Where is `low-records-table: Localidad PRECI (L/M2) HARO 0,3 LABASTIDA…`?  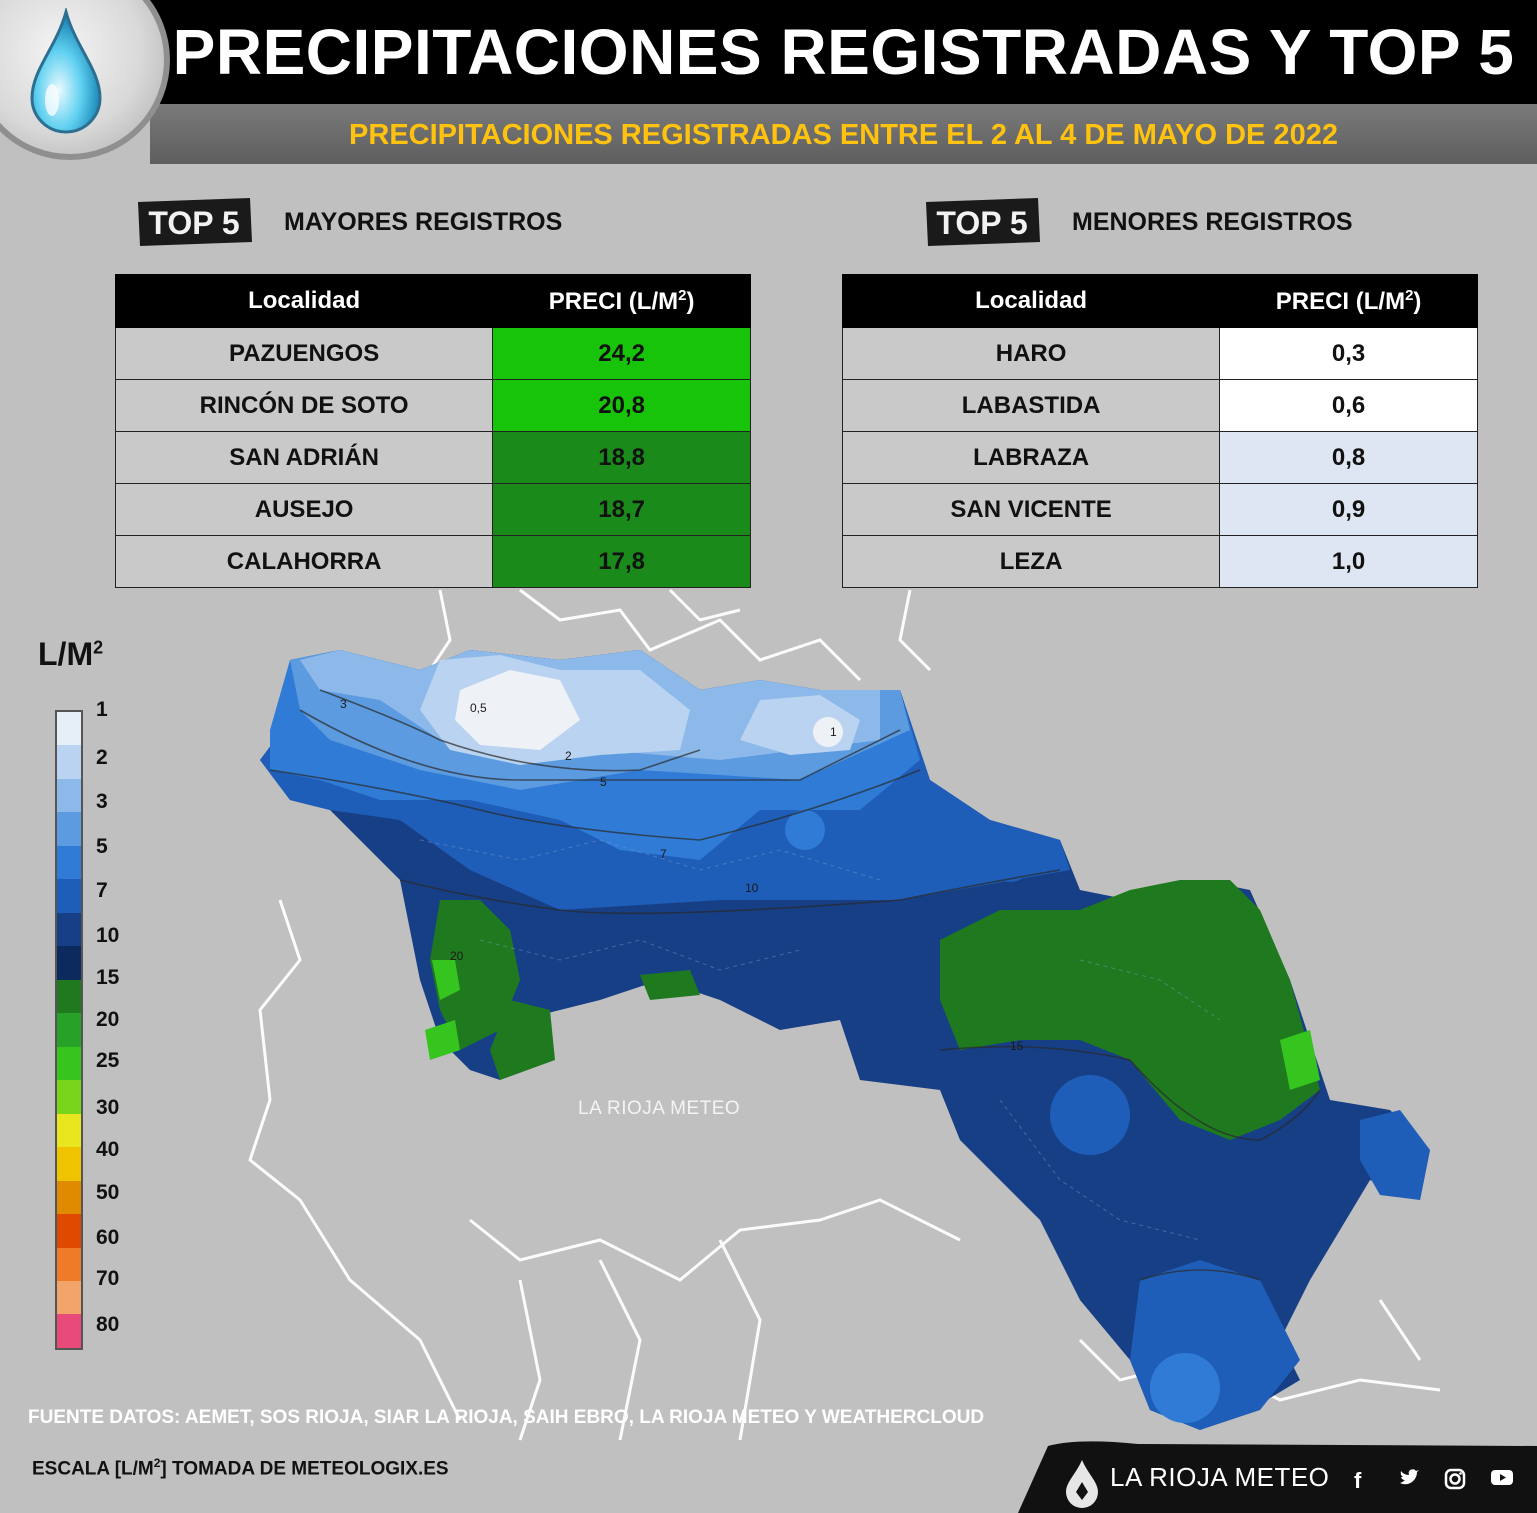
low-records-table: Localidad PRECI (L/M2) HARO 0,3 LABASTIDA… is located at coordinates (1159, 431).